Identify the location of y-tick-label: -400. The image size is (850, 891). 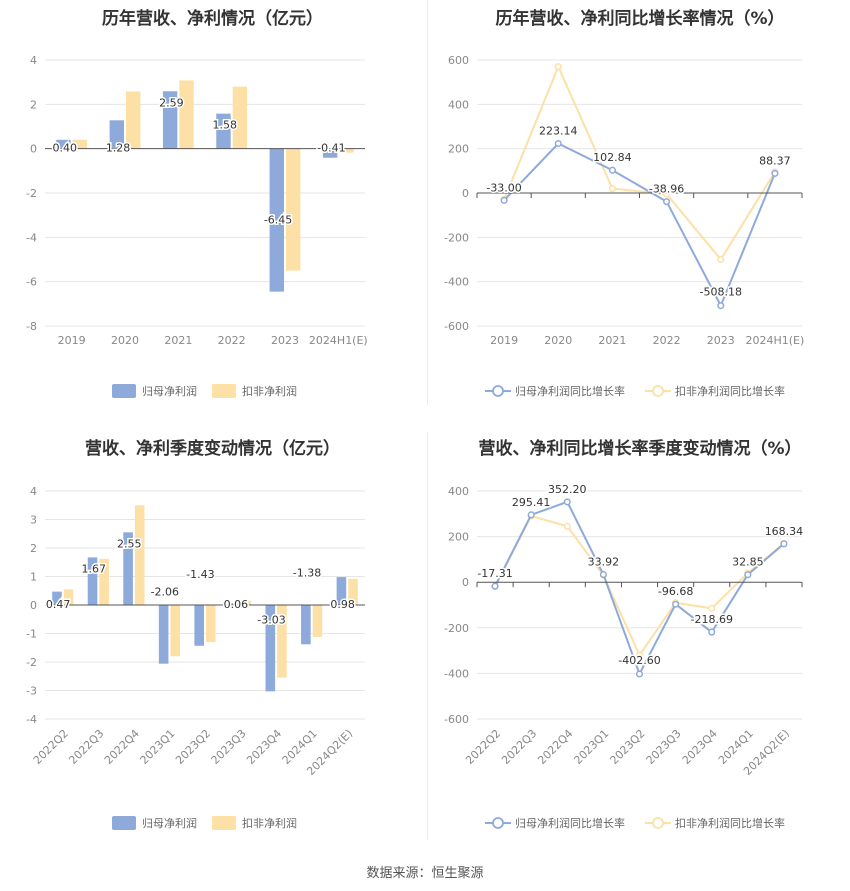
(456, 282).